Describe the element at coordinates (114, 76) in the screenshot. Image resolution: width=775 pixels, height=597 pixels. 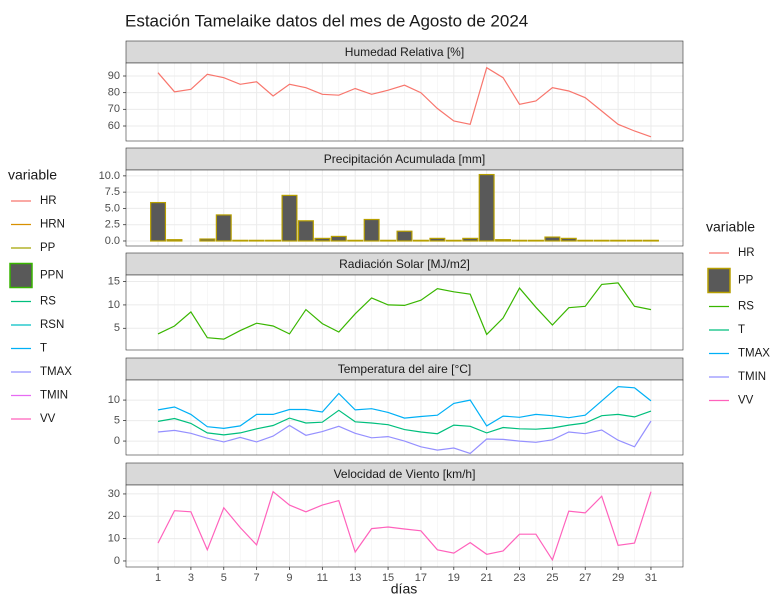
I see `y-tick-label: 90` at that location.